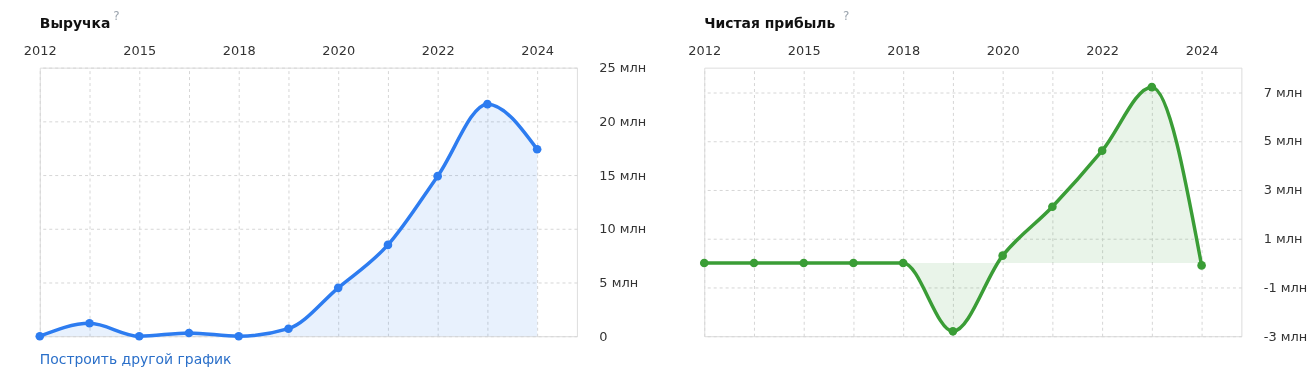  What do you see at coordinates (623, 175) in the screenshot?
I see `y-tick-label: 15 млн` at bounding box center [623, 175].